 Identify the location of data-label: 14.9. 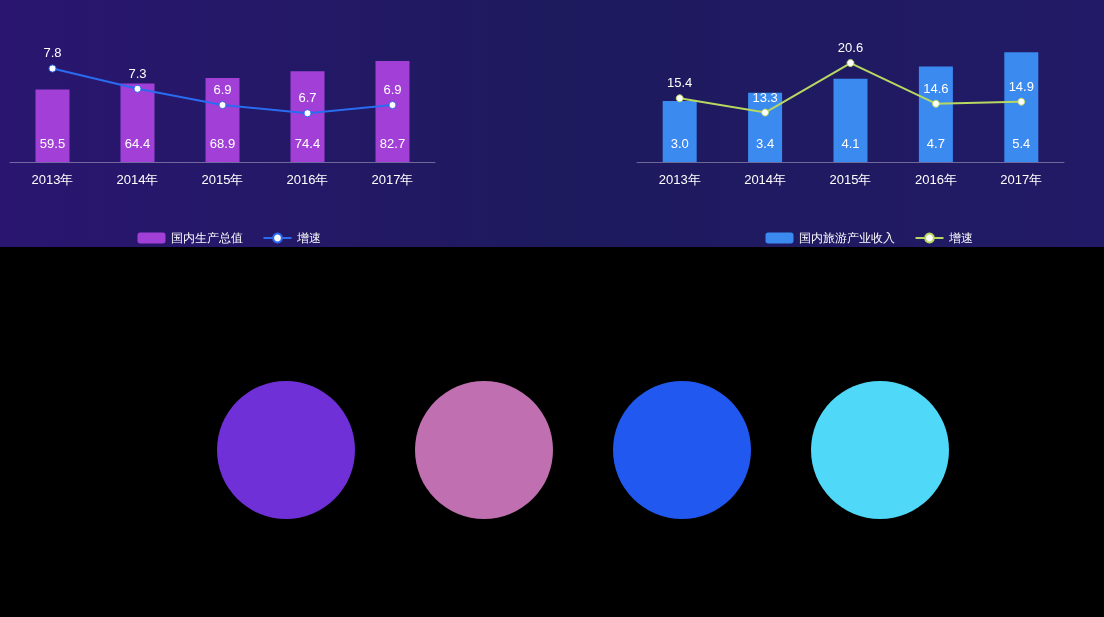
(1021, 86).